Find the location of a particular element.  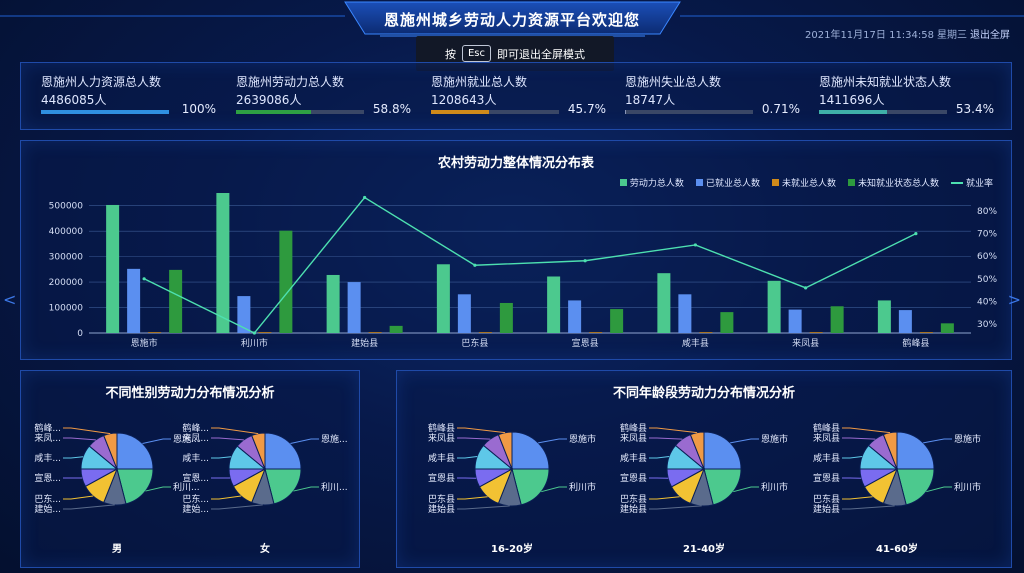

datetime-text: 2021年11月17日 11:34:58 is located at coordinates (869, 35).